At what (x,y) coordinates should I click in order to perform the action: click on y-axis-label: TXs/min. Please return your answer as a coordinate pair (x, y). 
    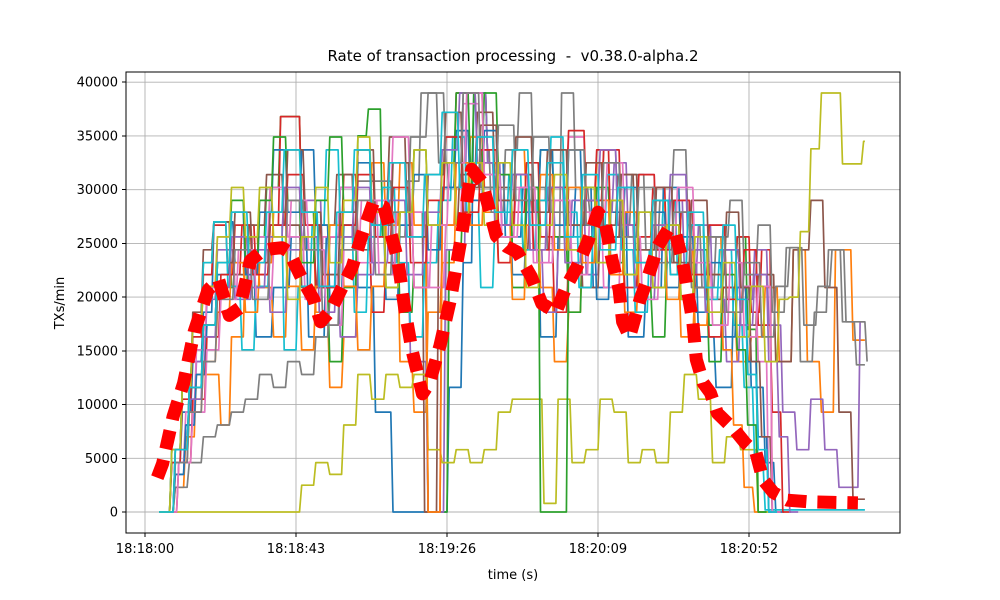
    Looking at the image, I should click on (60, 304).